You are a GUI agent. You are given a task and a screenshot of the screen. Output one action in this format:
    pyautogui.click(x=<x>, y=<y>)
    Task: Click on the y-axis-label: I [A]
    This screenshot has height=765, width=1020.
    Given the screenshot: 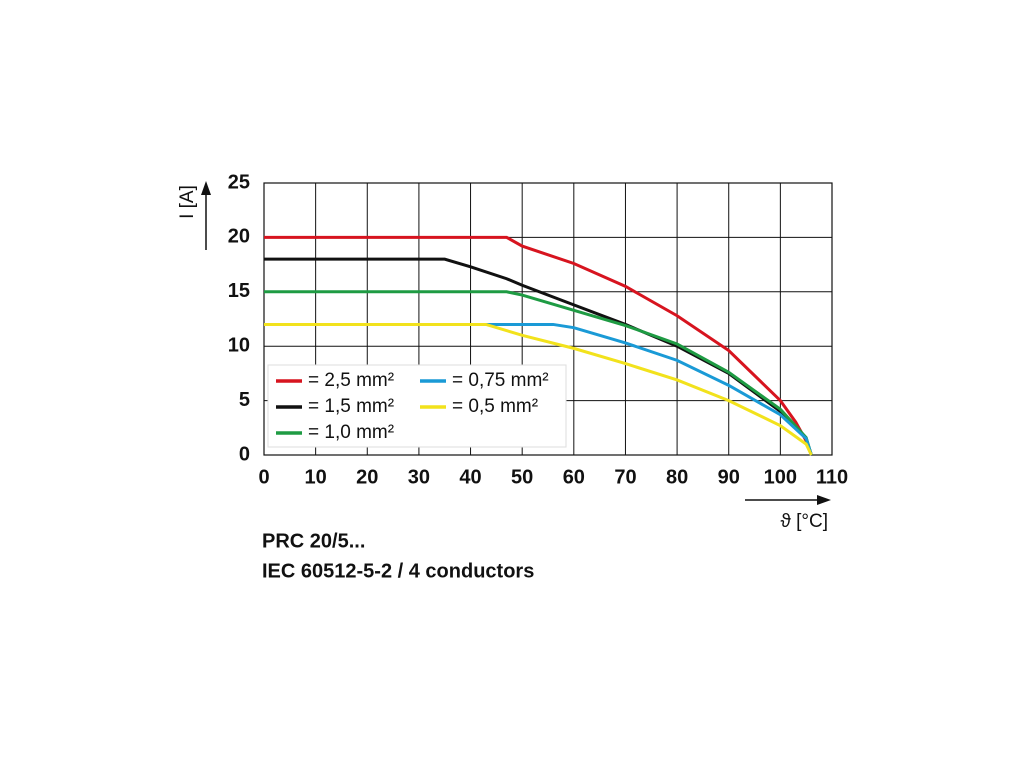 What is the action you would take?
    pyautogui.click(x=187, y=202)
    